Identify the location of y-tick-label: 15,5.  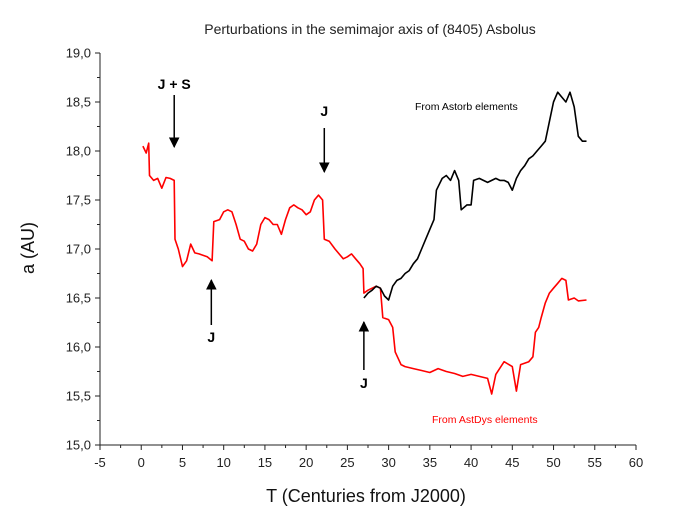
(78, 396).